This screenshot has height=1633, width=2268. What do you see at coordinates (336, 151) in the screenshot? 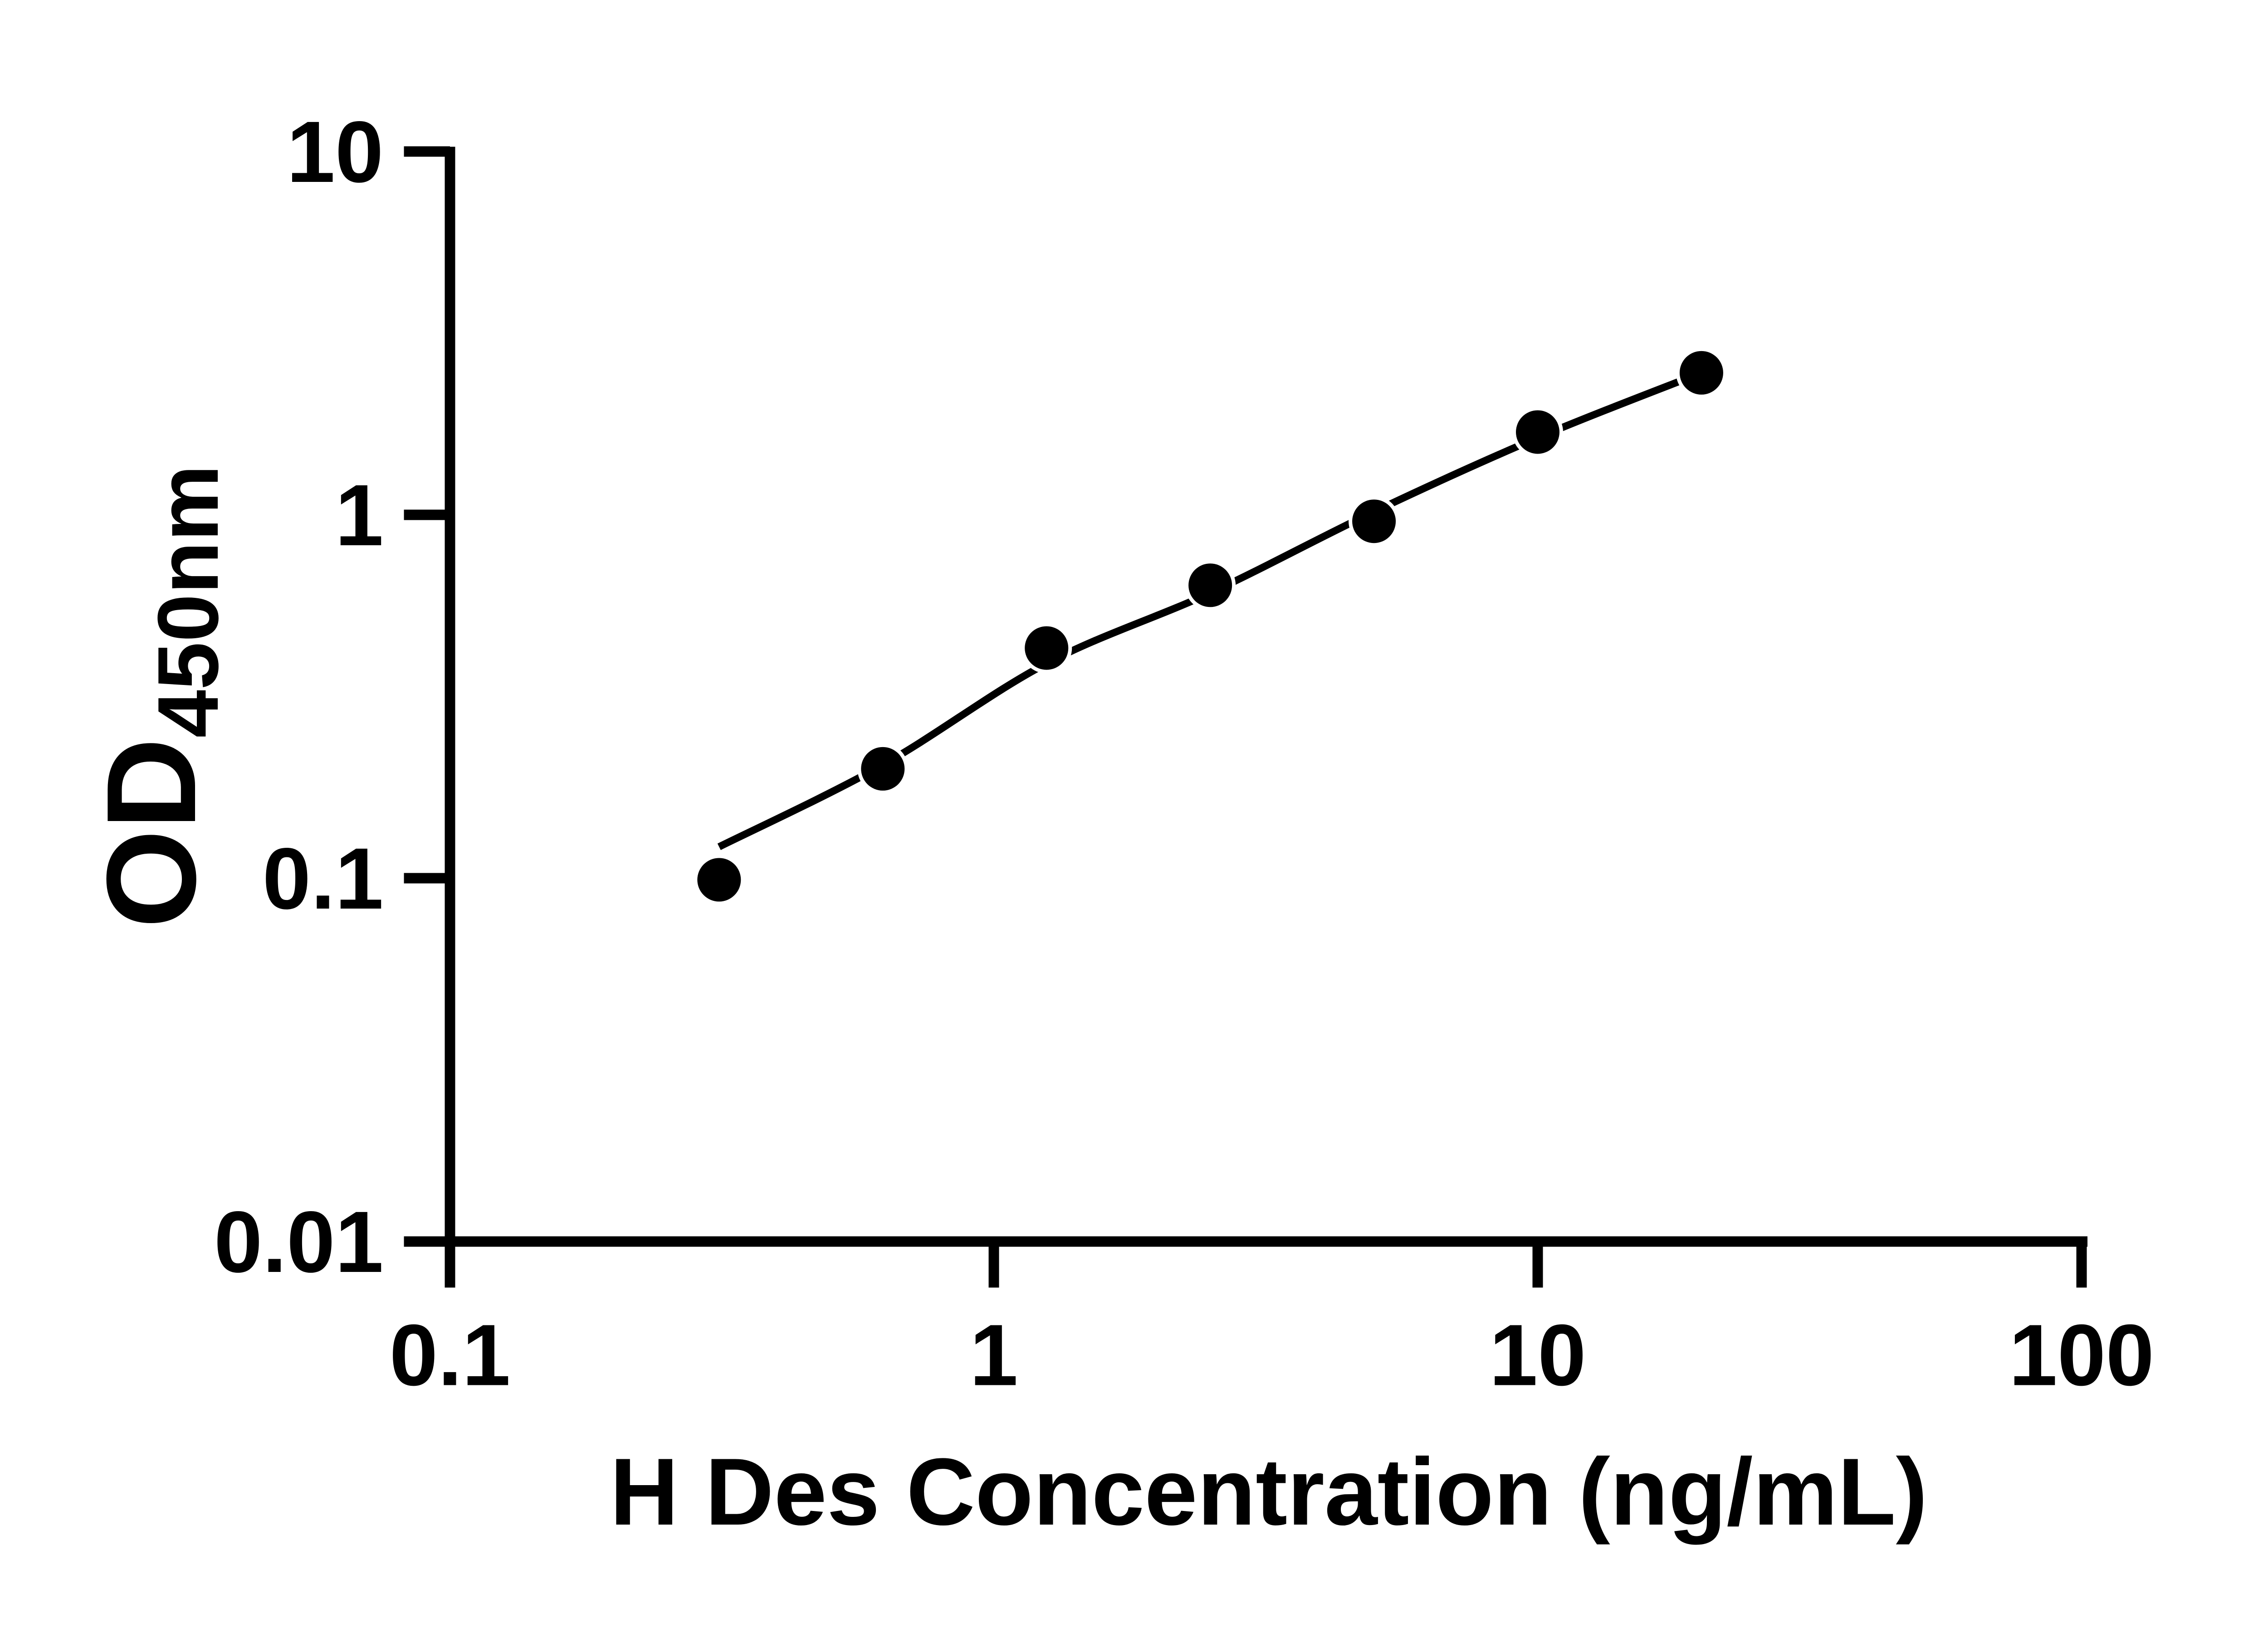
I see `y-tick-label: 10` at bounding box center [336, 151].